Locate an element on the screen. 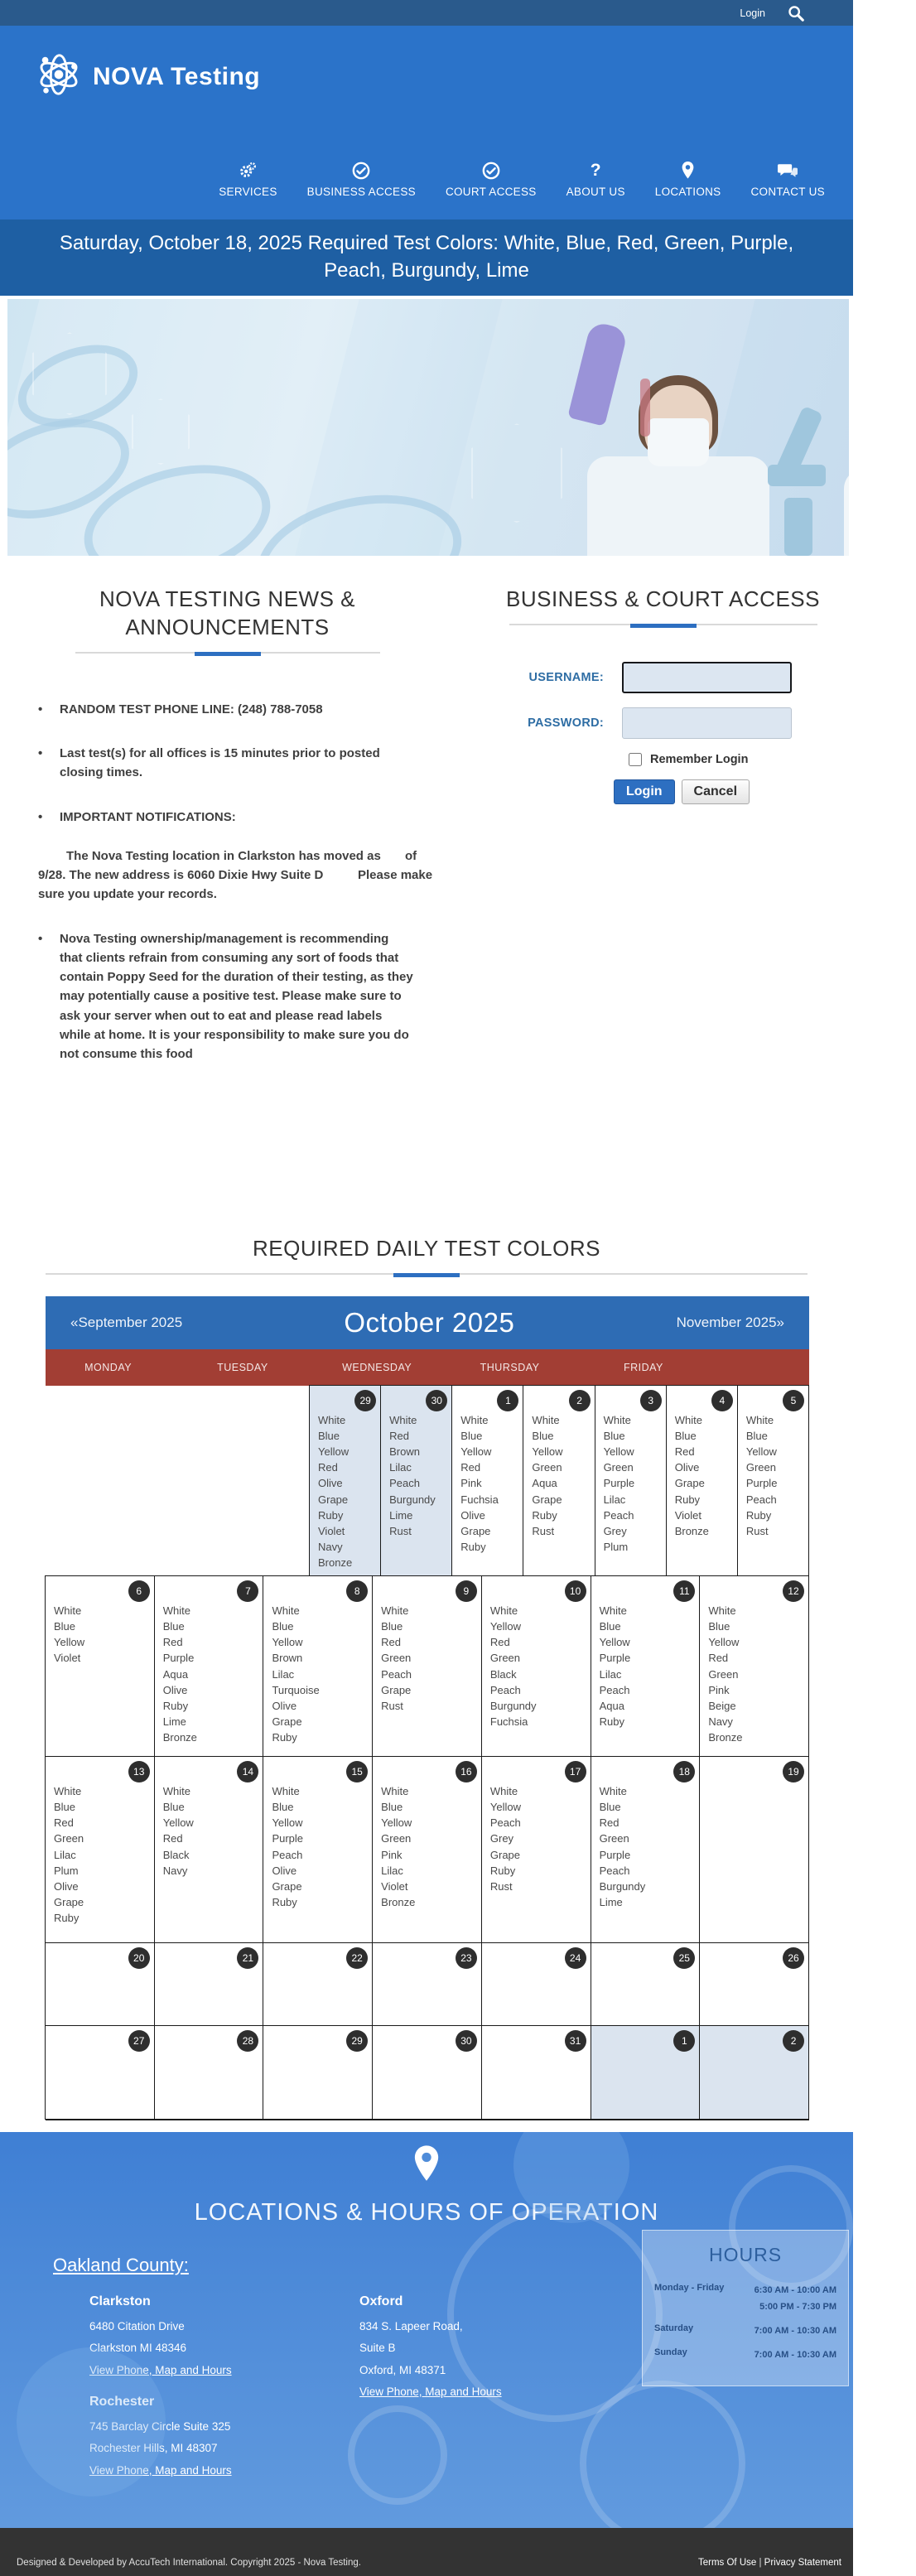  nav-item-business-access: BUSINESS ACCESS is located at coordinates (361, 180).